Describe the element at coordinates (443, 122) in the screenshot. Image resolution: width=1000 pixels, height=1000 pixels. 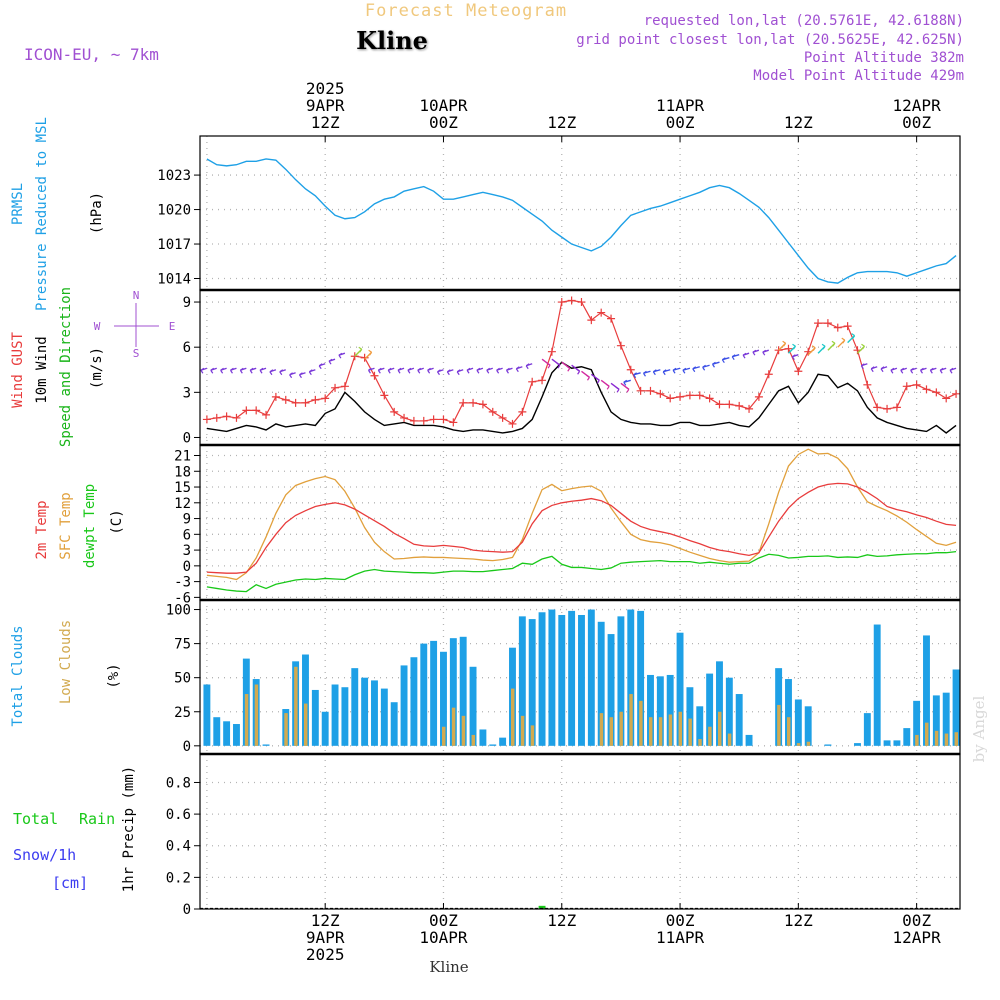
I see `top-time-label: 00Z` at that location.